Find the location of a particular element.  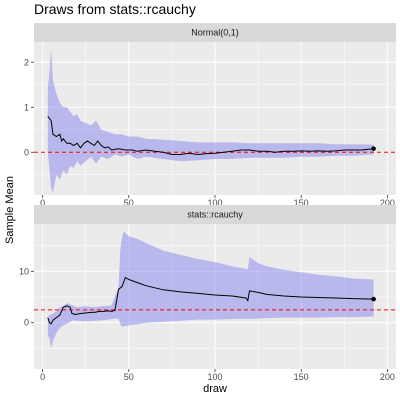

strip-1-background is located at coordinates (215, 32).